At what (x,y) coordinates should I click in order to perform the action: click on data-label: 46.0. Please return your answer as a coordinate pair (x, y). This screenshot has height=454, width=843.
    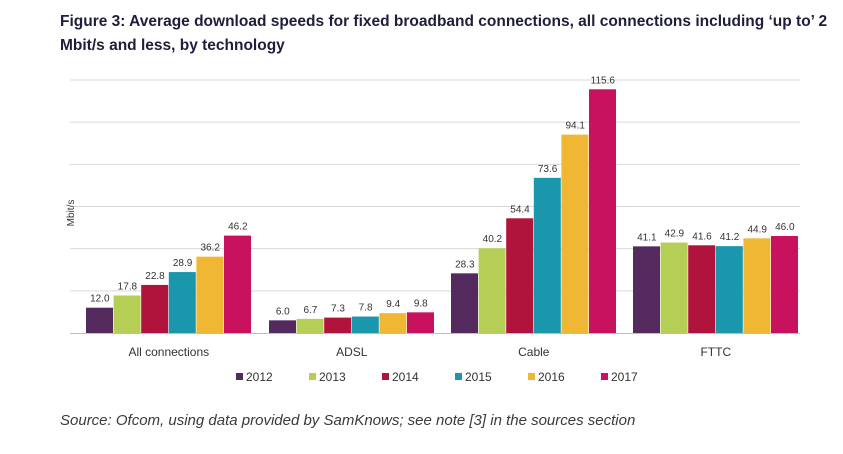
    Looking at the image, I should click on (785, 227).